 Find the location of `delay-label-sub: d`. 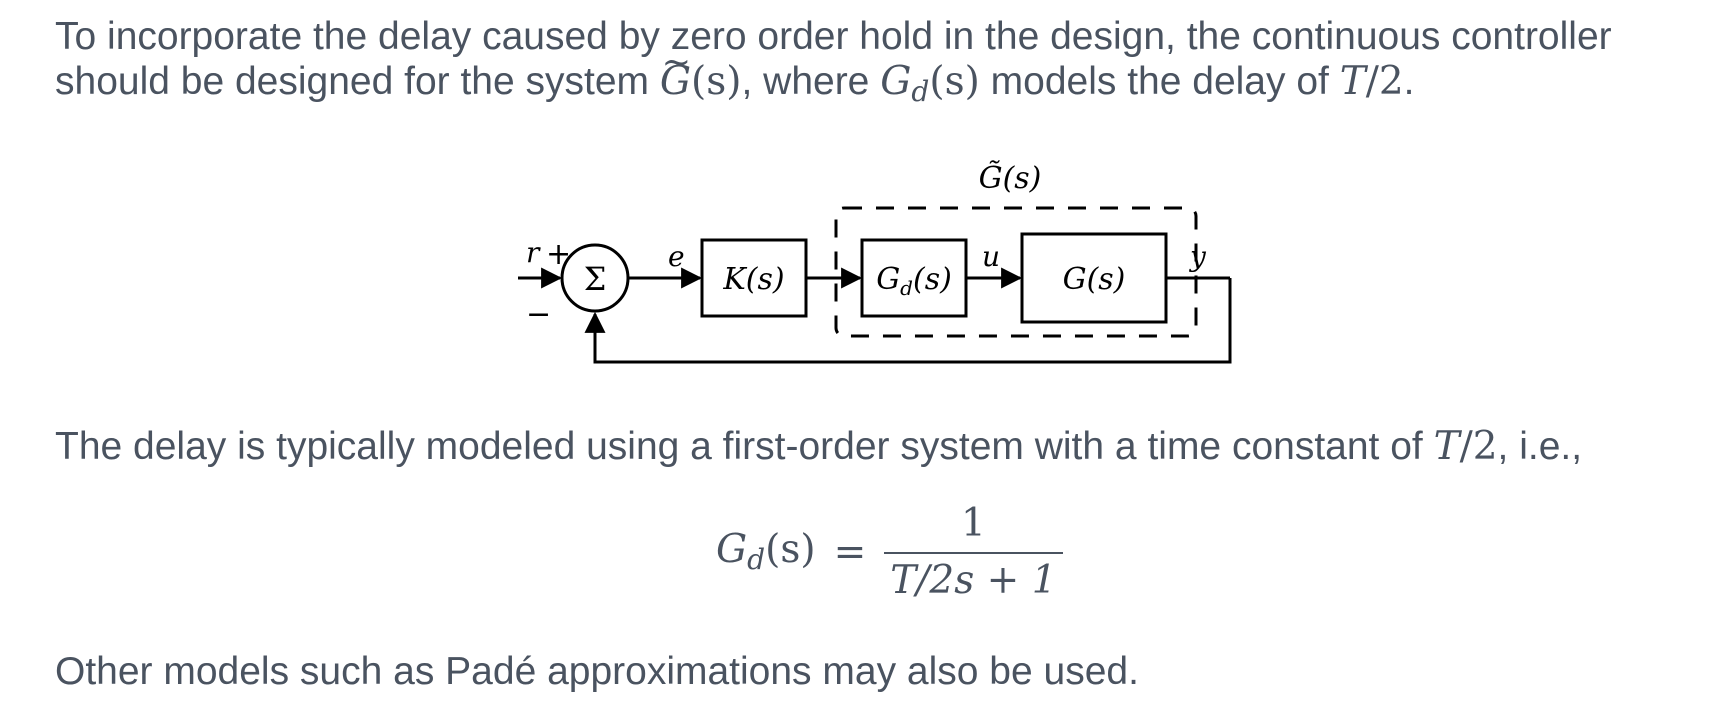

delay-label-sub: d is located at coordinates (906, 288).